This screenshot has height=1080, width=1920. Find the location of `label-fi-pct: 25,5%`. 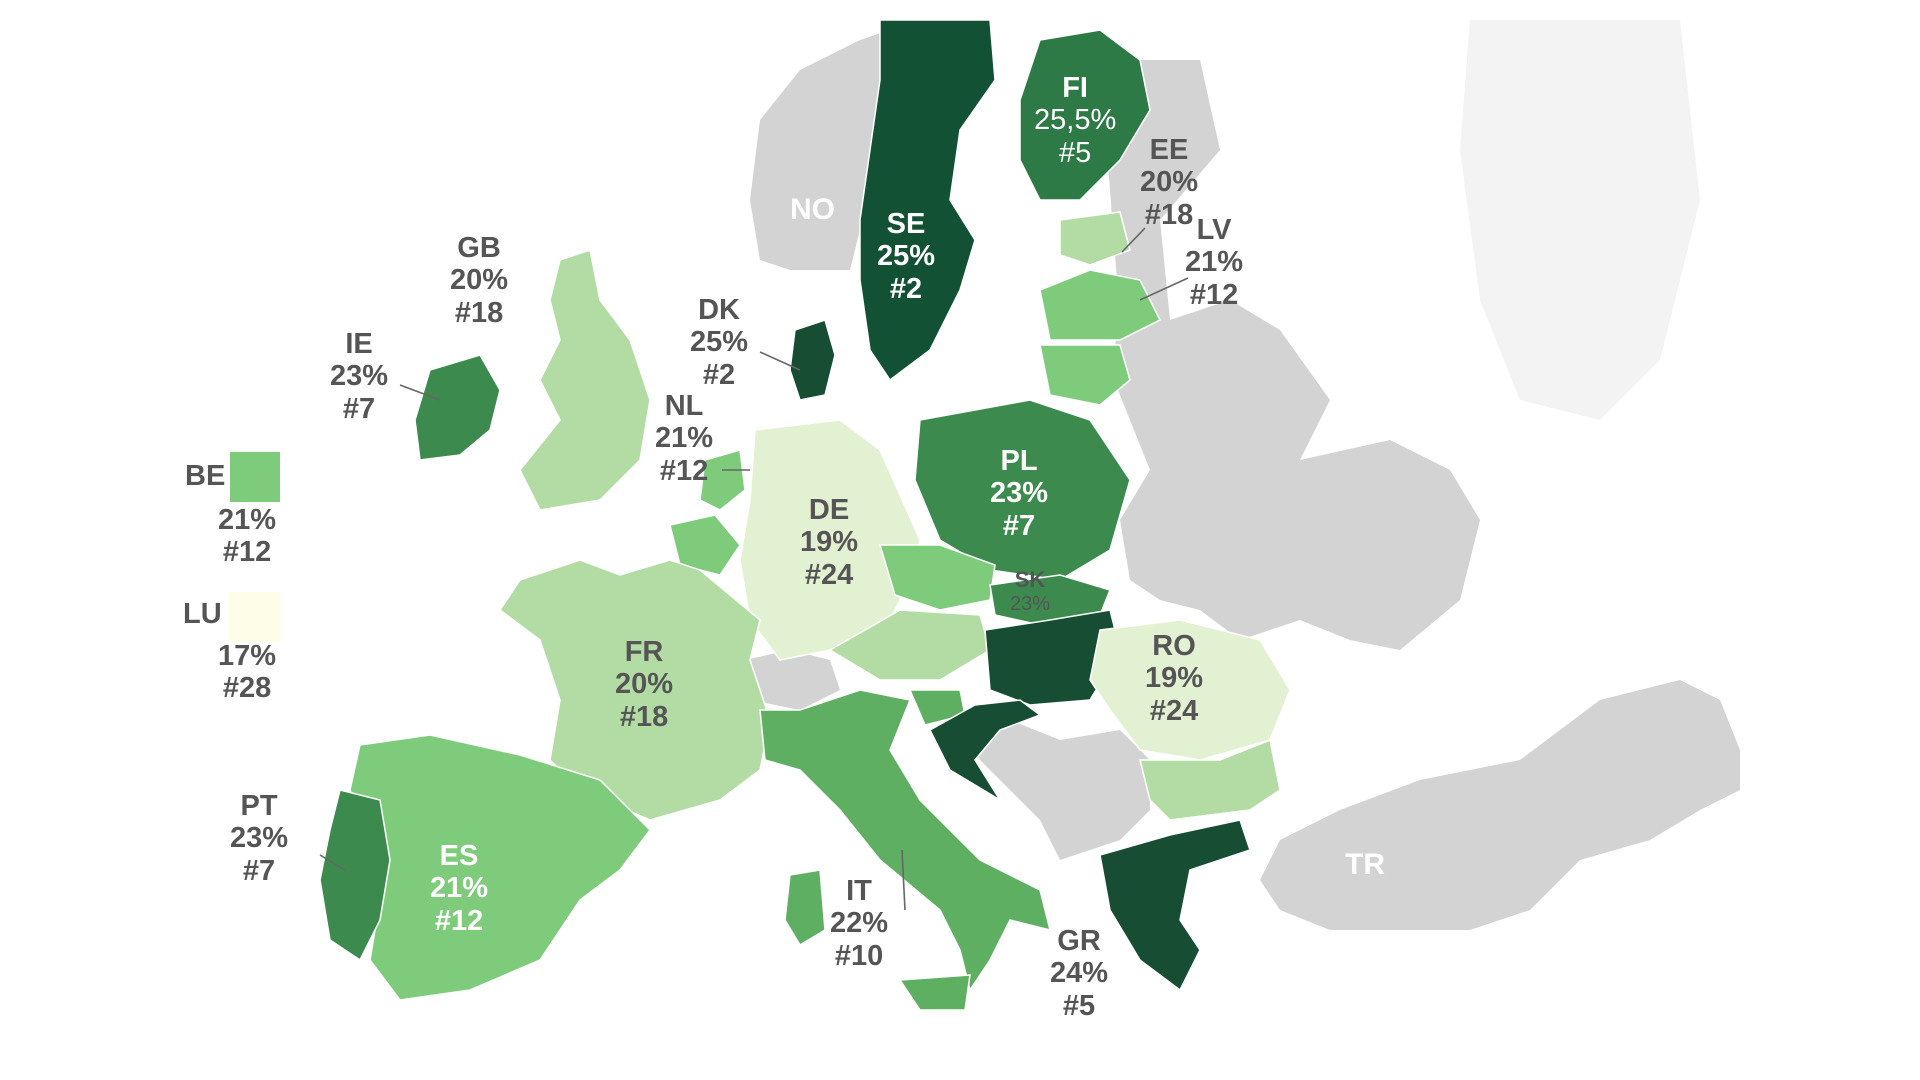

label-fi-pct: 25,5% is located at coordinates (1075, 120).